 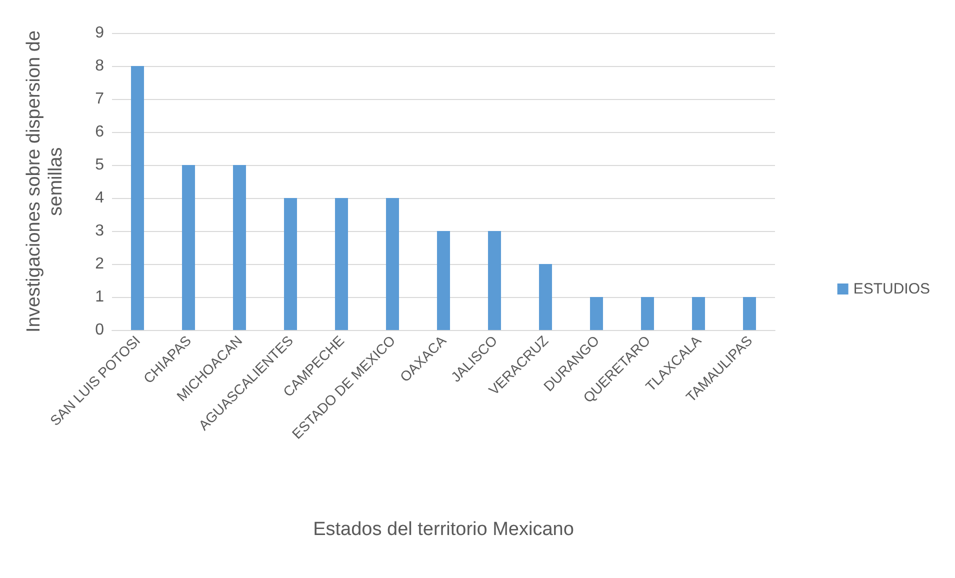 I want to click on y-tick-label: 4, so click(x=99, y=198).